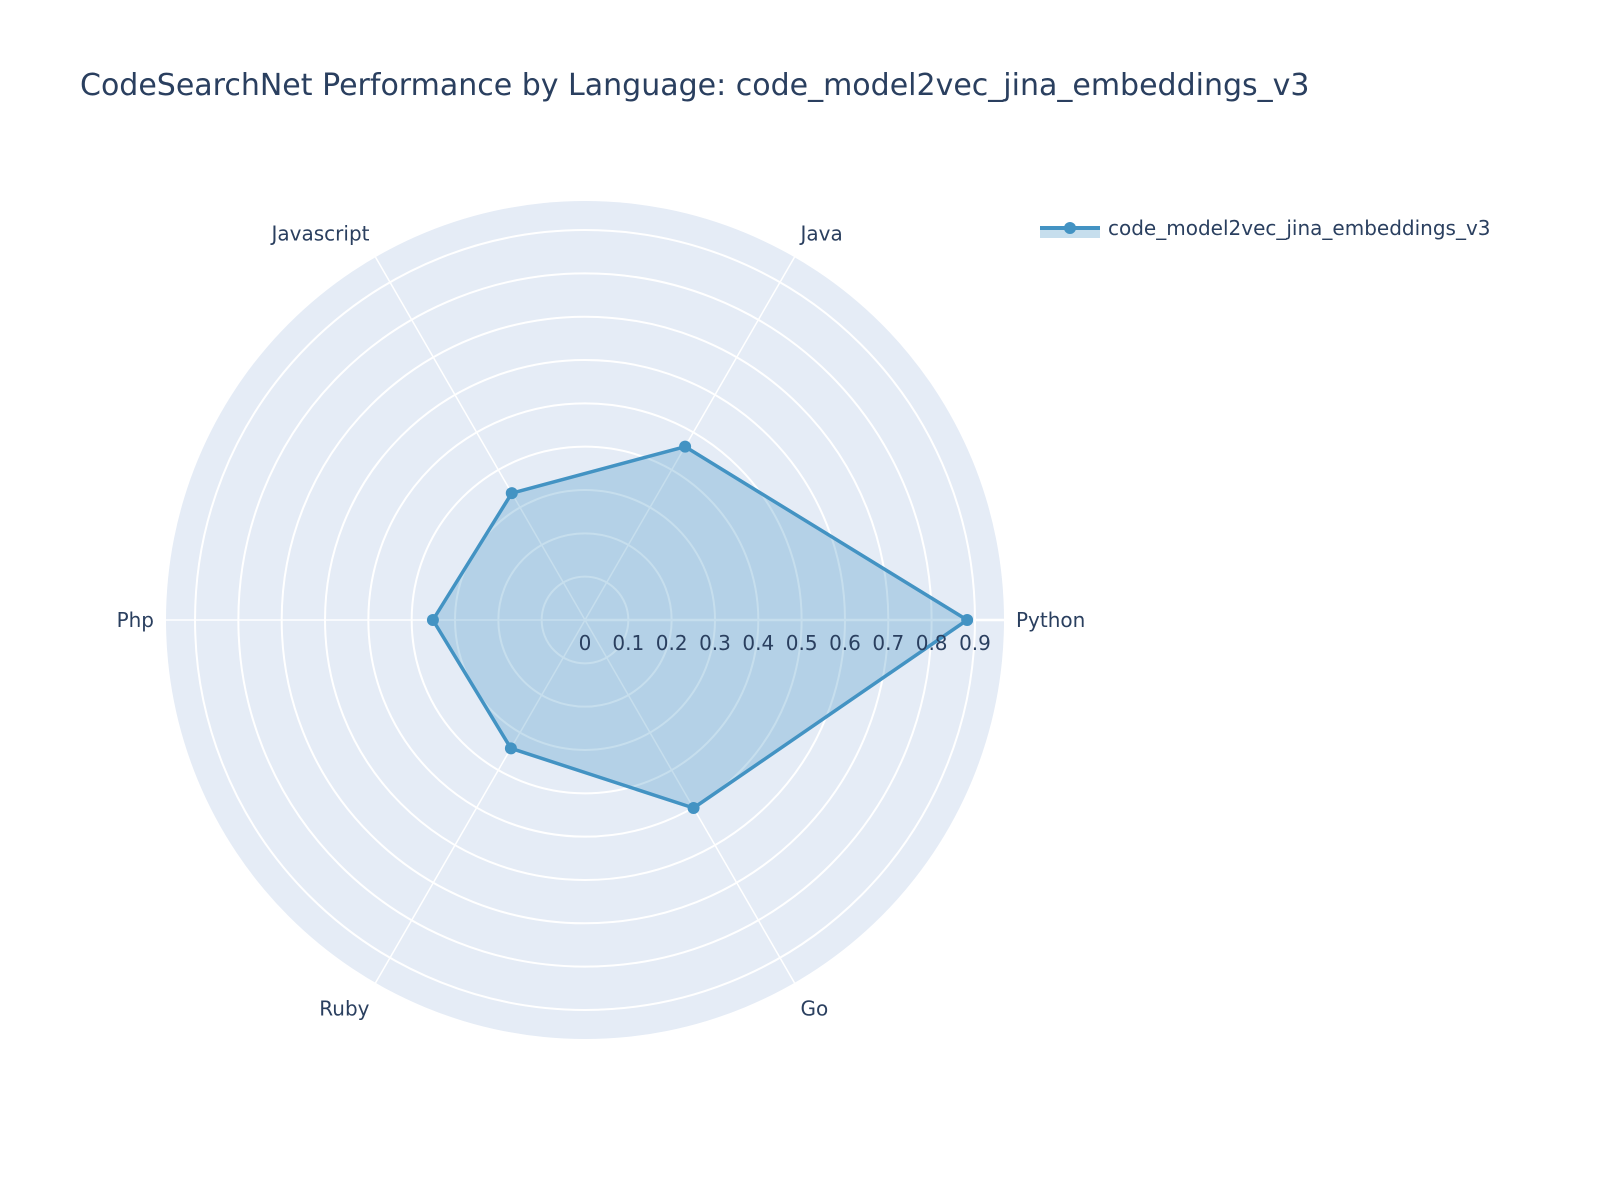  What do you see at coordinates (715, 643) in the screenshot?
I see `radial-tick-label: 0.3` at bounding box center [715, 643].